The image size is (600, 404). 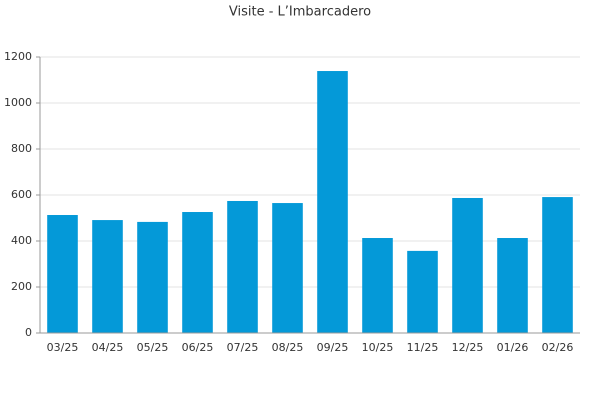 What do you see at coordinates (300, 12) in the screenshot?
I see `chart-title: Visite - L’Imbarcadero` at bounding box center [300, 12].